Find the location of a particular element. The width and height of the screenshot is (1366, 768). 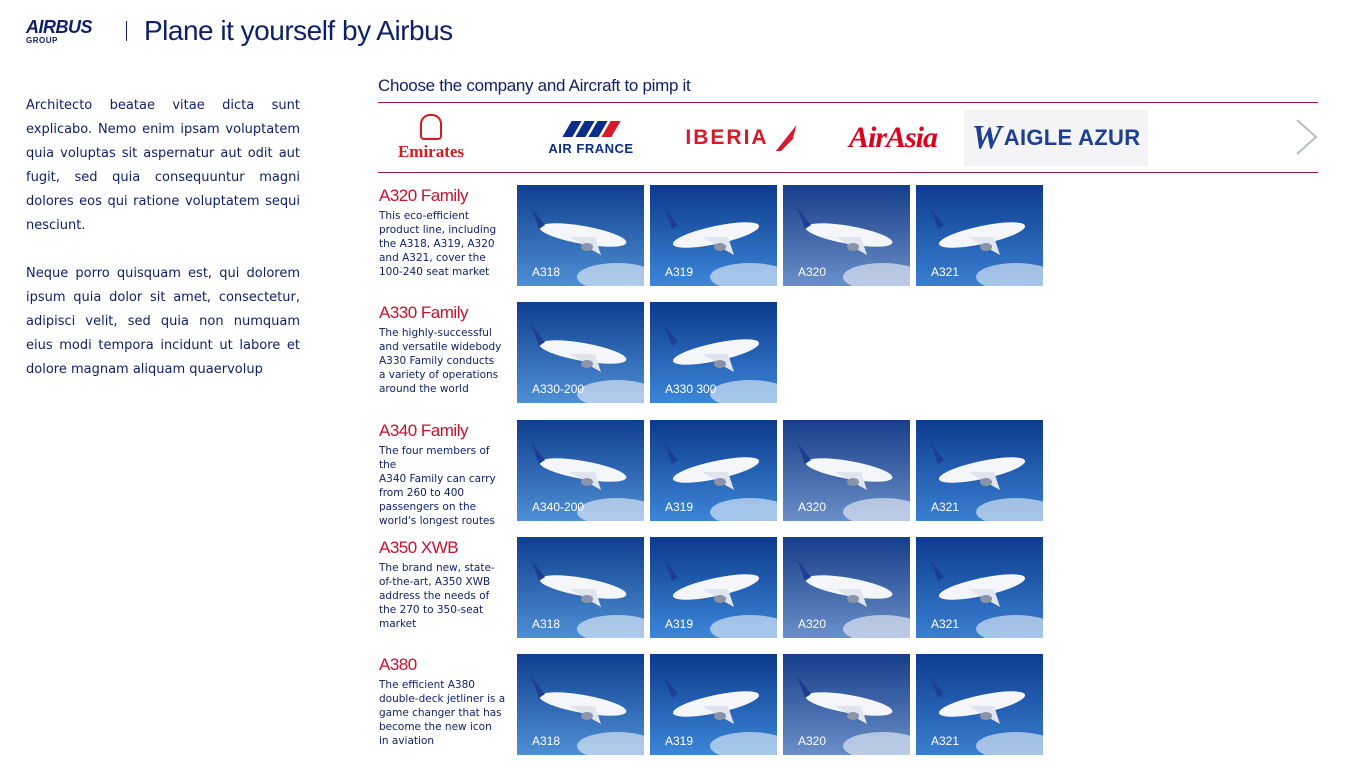

company-air-france: AIR FRANCE is located at coordinates (591, 138).